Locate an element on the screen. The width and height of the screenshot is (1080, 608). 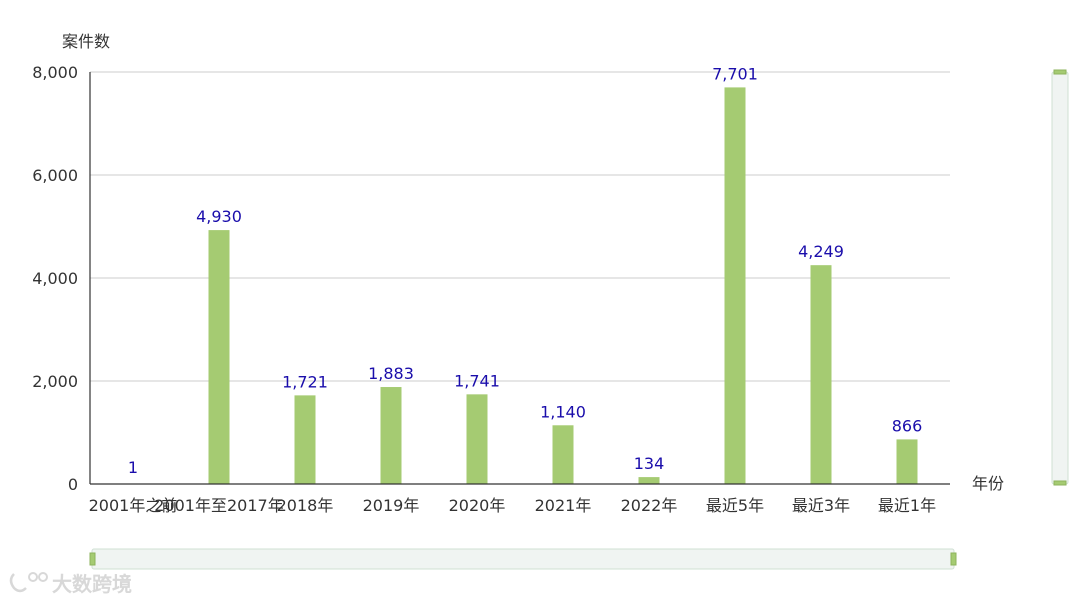
watermark: 大数跨境 is located at coordinates (71, 584).